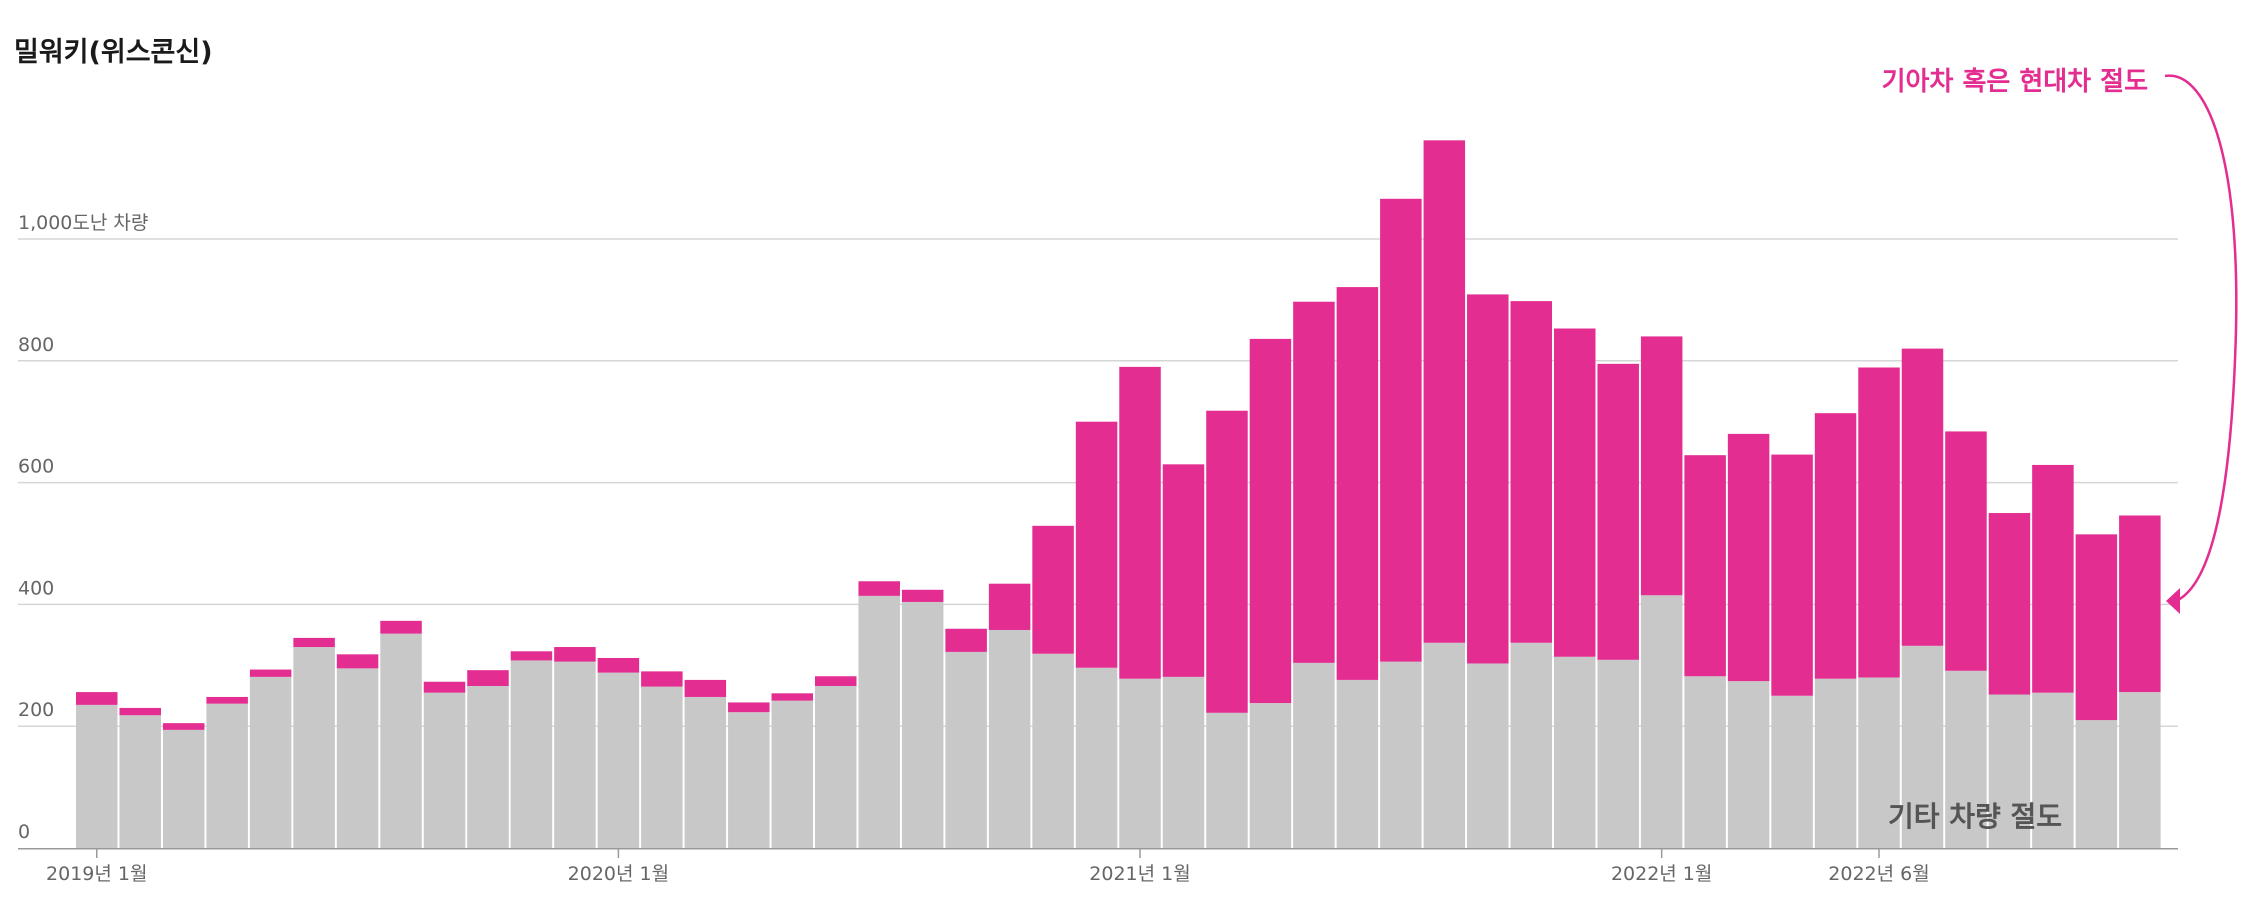 The image size is (2244, 920). I want to click on chart-title: 밀워키(위스콘신), so click(113, 52).